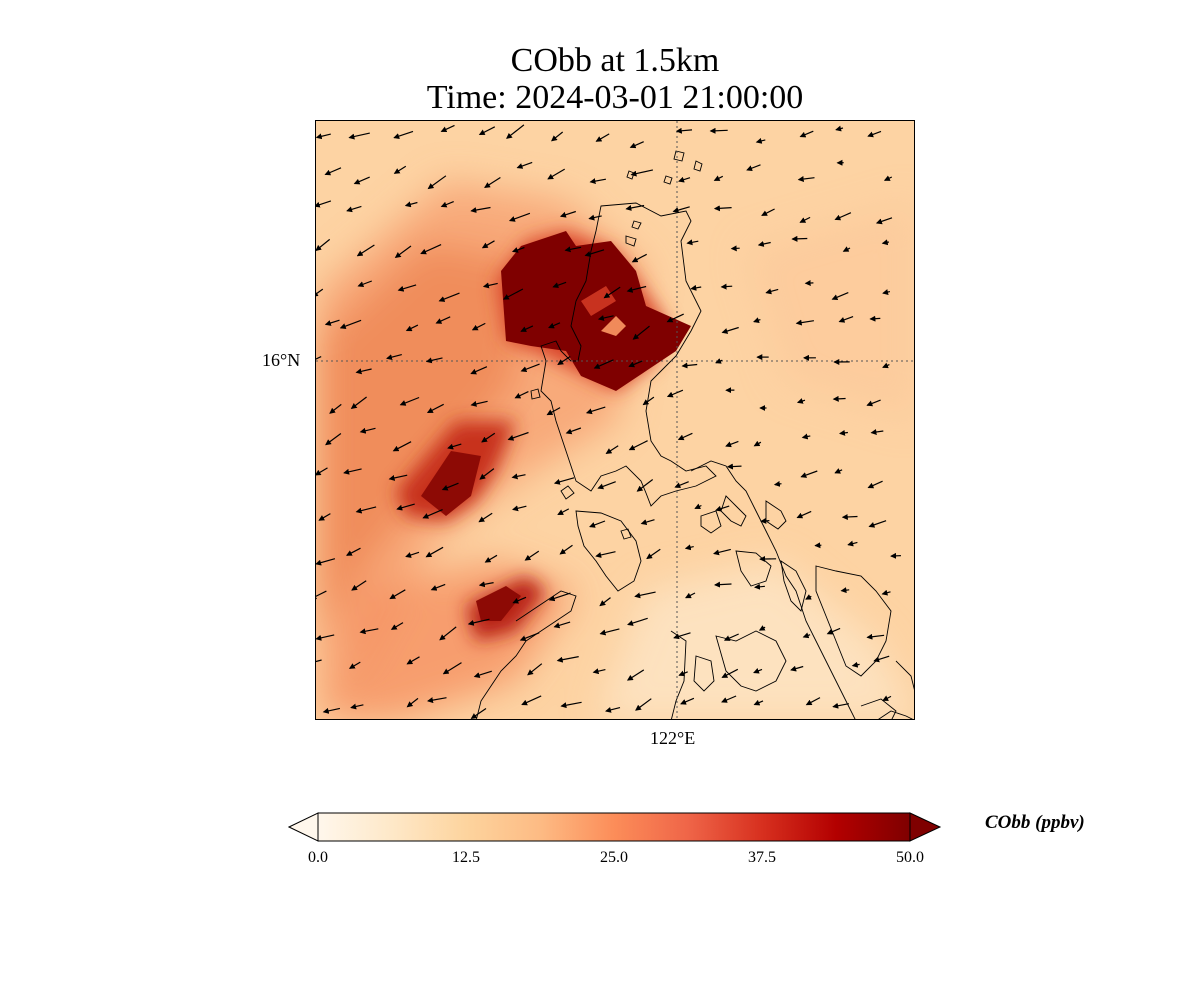 The image size is (1200, 1000). I want to click on colorbar-gradient, so click(614, 827).